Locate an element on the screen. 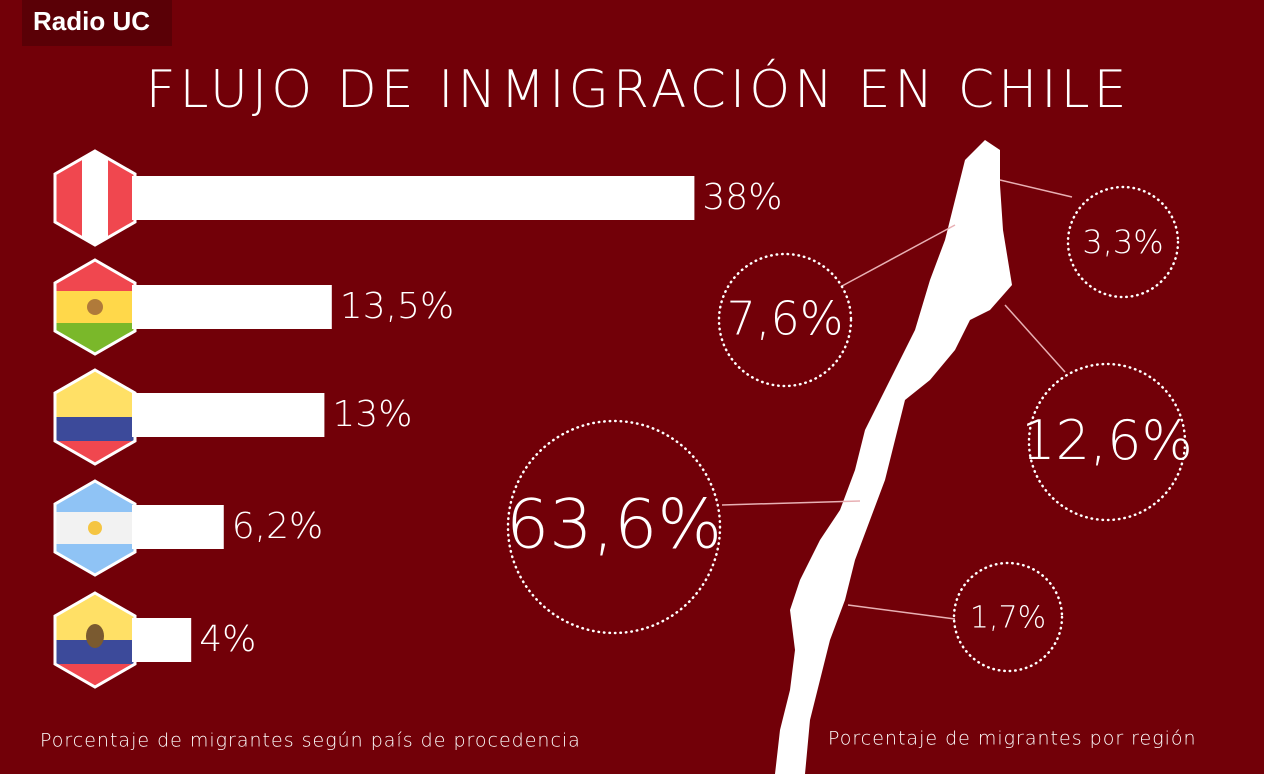 The width and height of the screenshot is (1264, 774). value-label: 6,2% is located at coordinates (277, 526).